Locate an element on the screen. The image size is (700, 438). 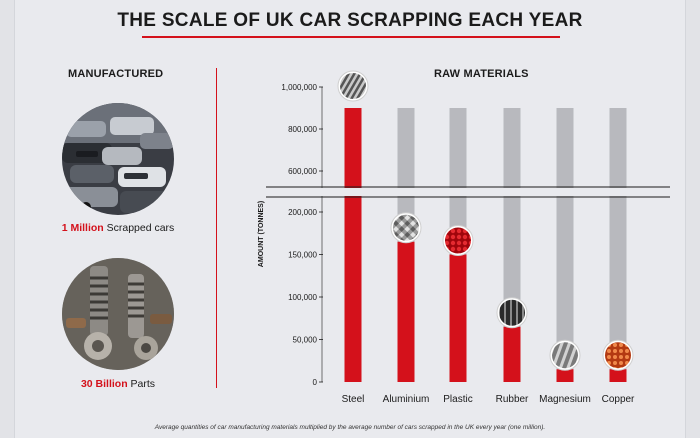
y-tick-label: 150,000 is located at coordinates (302, 255).